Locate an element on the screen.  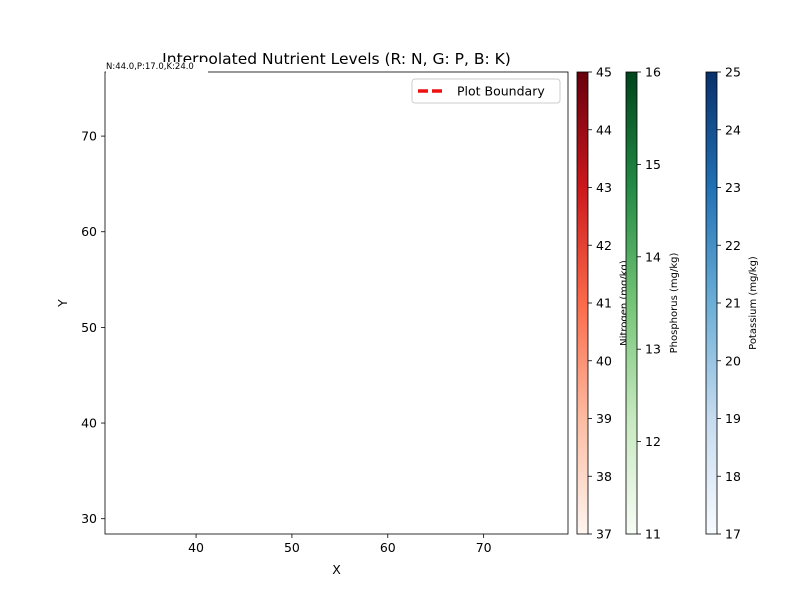
y-tick-label: 40 is located at coordinates (89, 423).